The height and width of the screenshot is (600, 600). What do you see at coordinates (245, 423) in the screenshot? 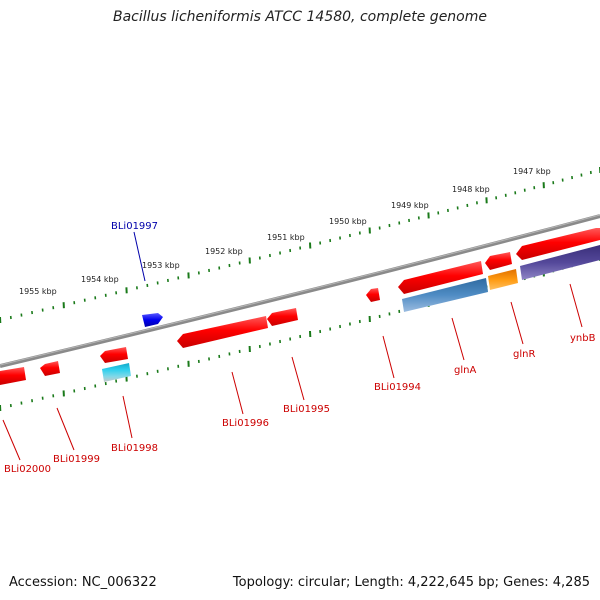
I see `gene-label-bli01996: BLi01996` at bounding box center [245, 423].